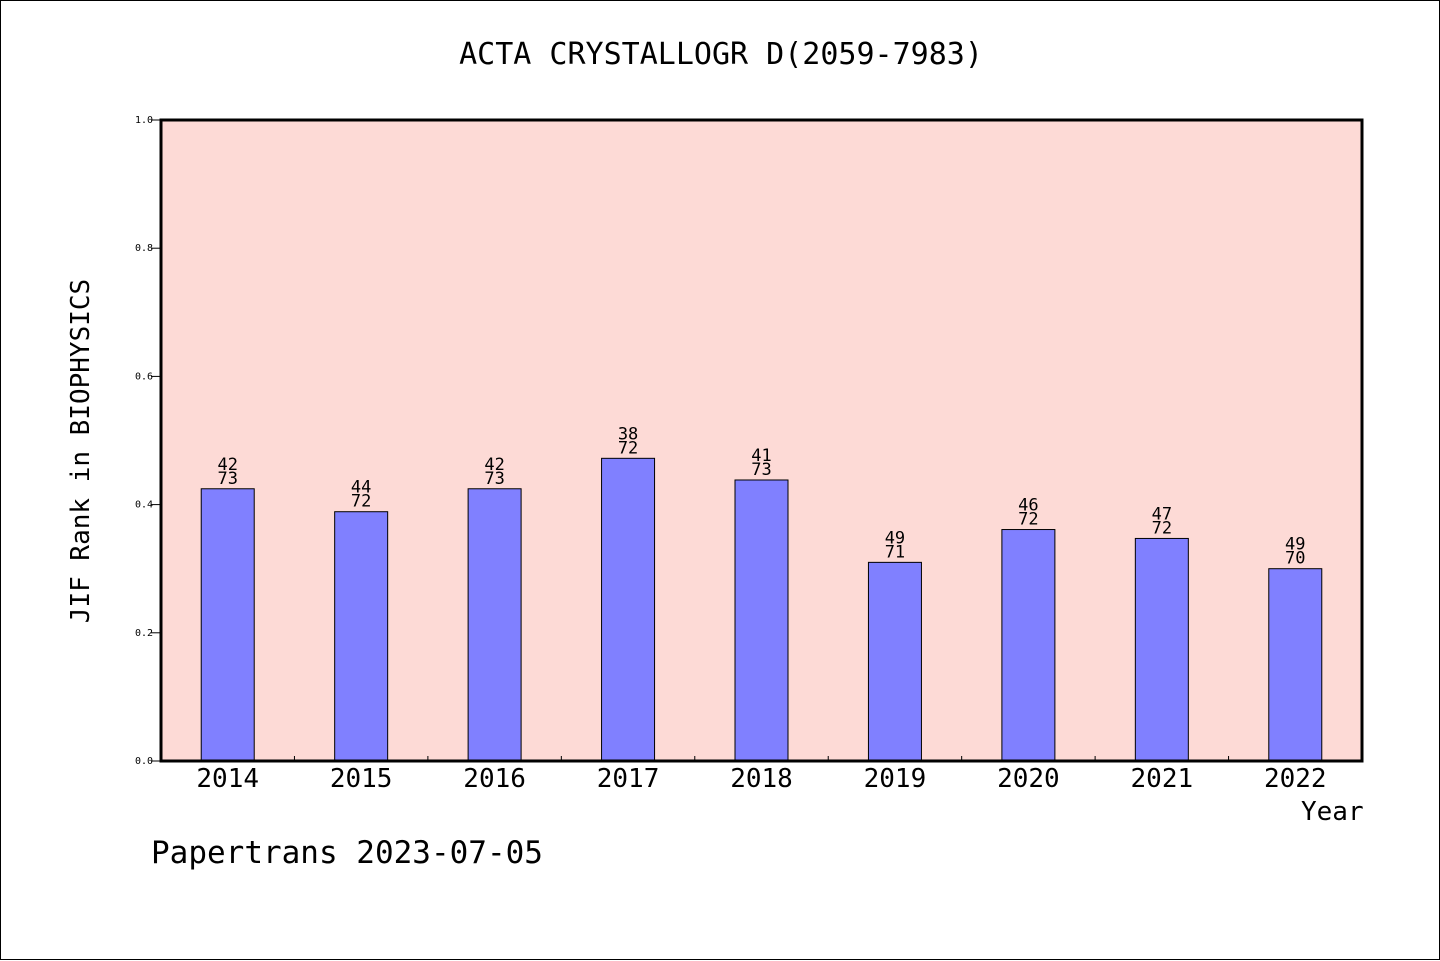 The image size is (1440, 961). What do you see at coordinates (761, 456) in the screenshot?
I see `bar-rank-label: 41` at bounding box center [761, 456].